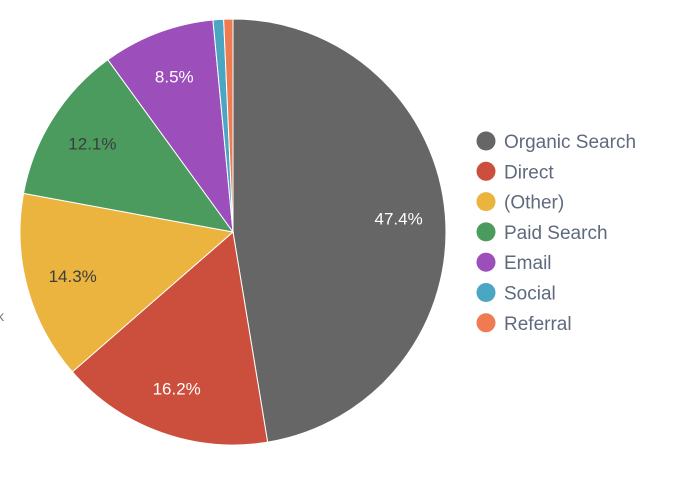  Describe the element at coordinates (2, 316) in the screenshot. I see `clipped-edge-text: k` at that location.